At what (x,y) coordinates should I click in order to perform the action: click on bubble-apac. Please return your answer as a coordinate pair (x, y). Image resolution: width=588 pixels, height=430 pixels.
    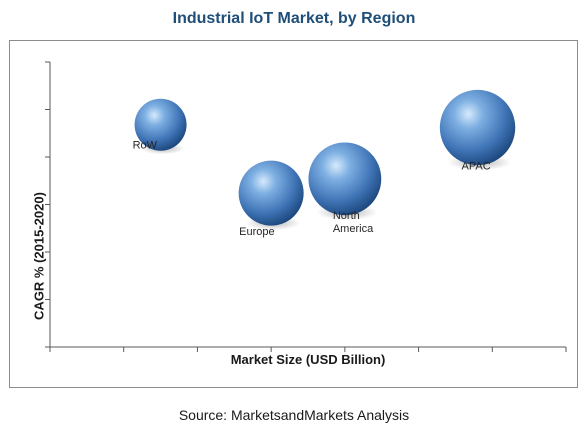
    Looking at the image, I should click on (477, 127).